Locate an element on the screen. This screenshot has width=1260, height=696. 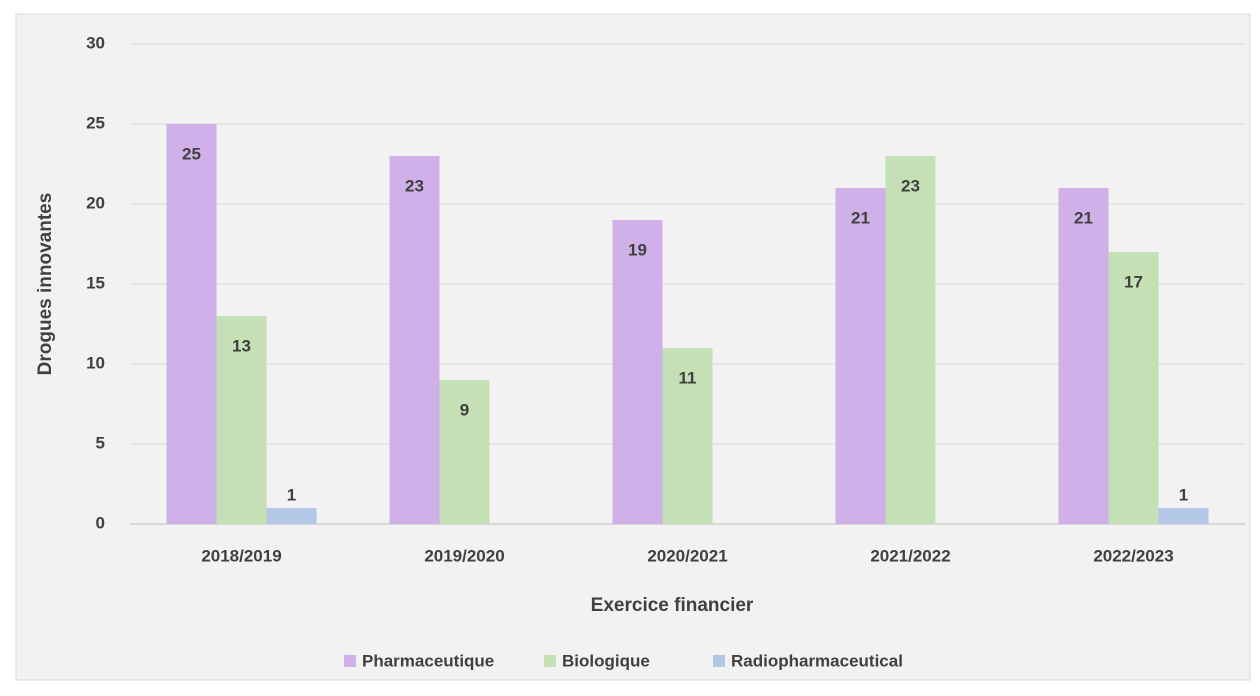
y-axis-title: Drogues innovantes is located at coordinates (45, 284).